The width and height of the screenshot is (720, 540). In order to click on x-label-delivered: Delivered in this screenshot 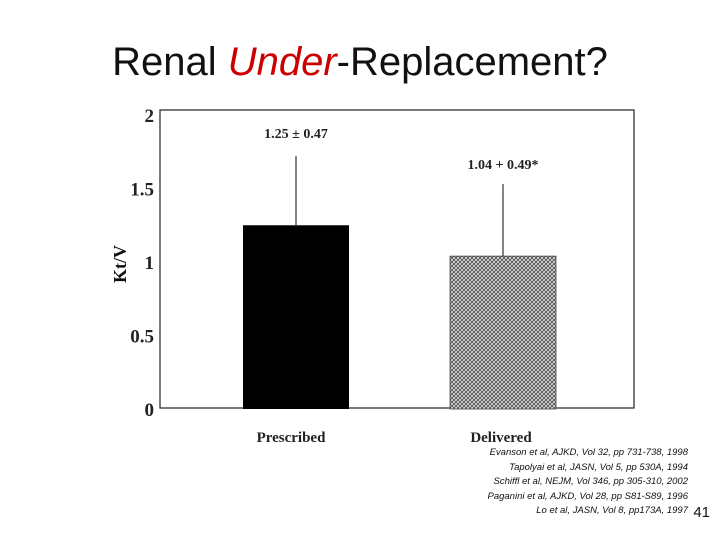, I will do `click(501, 438)`.